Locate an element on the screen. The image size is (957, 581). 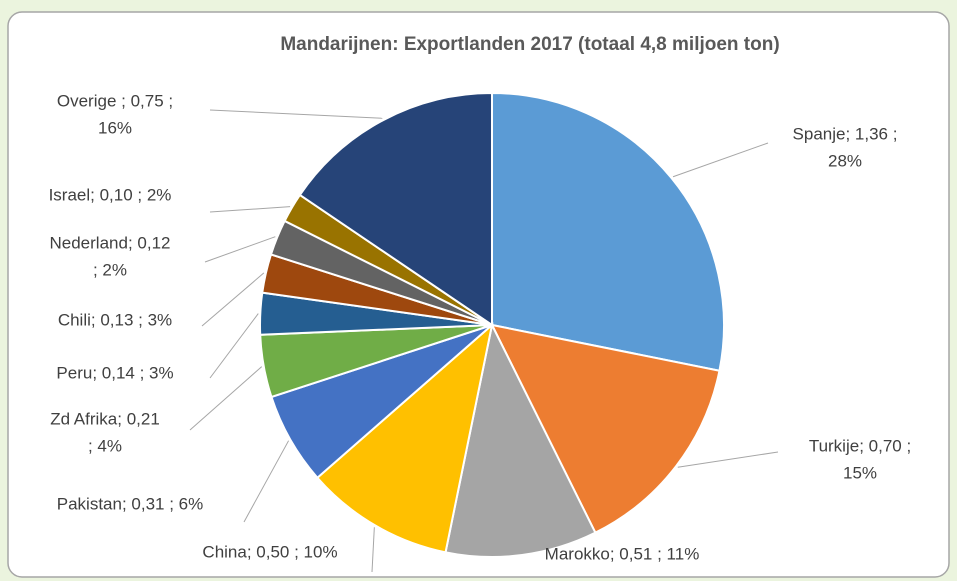
data-label: 16% is located at coordinates (115, 127).